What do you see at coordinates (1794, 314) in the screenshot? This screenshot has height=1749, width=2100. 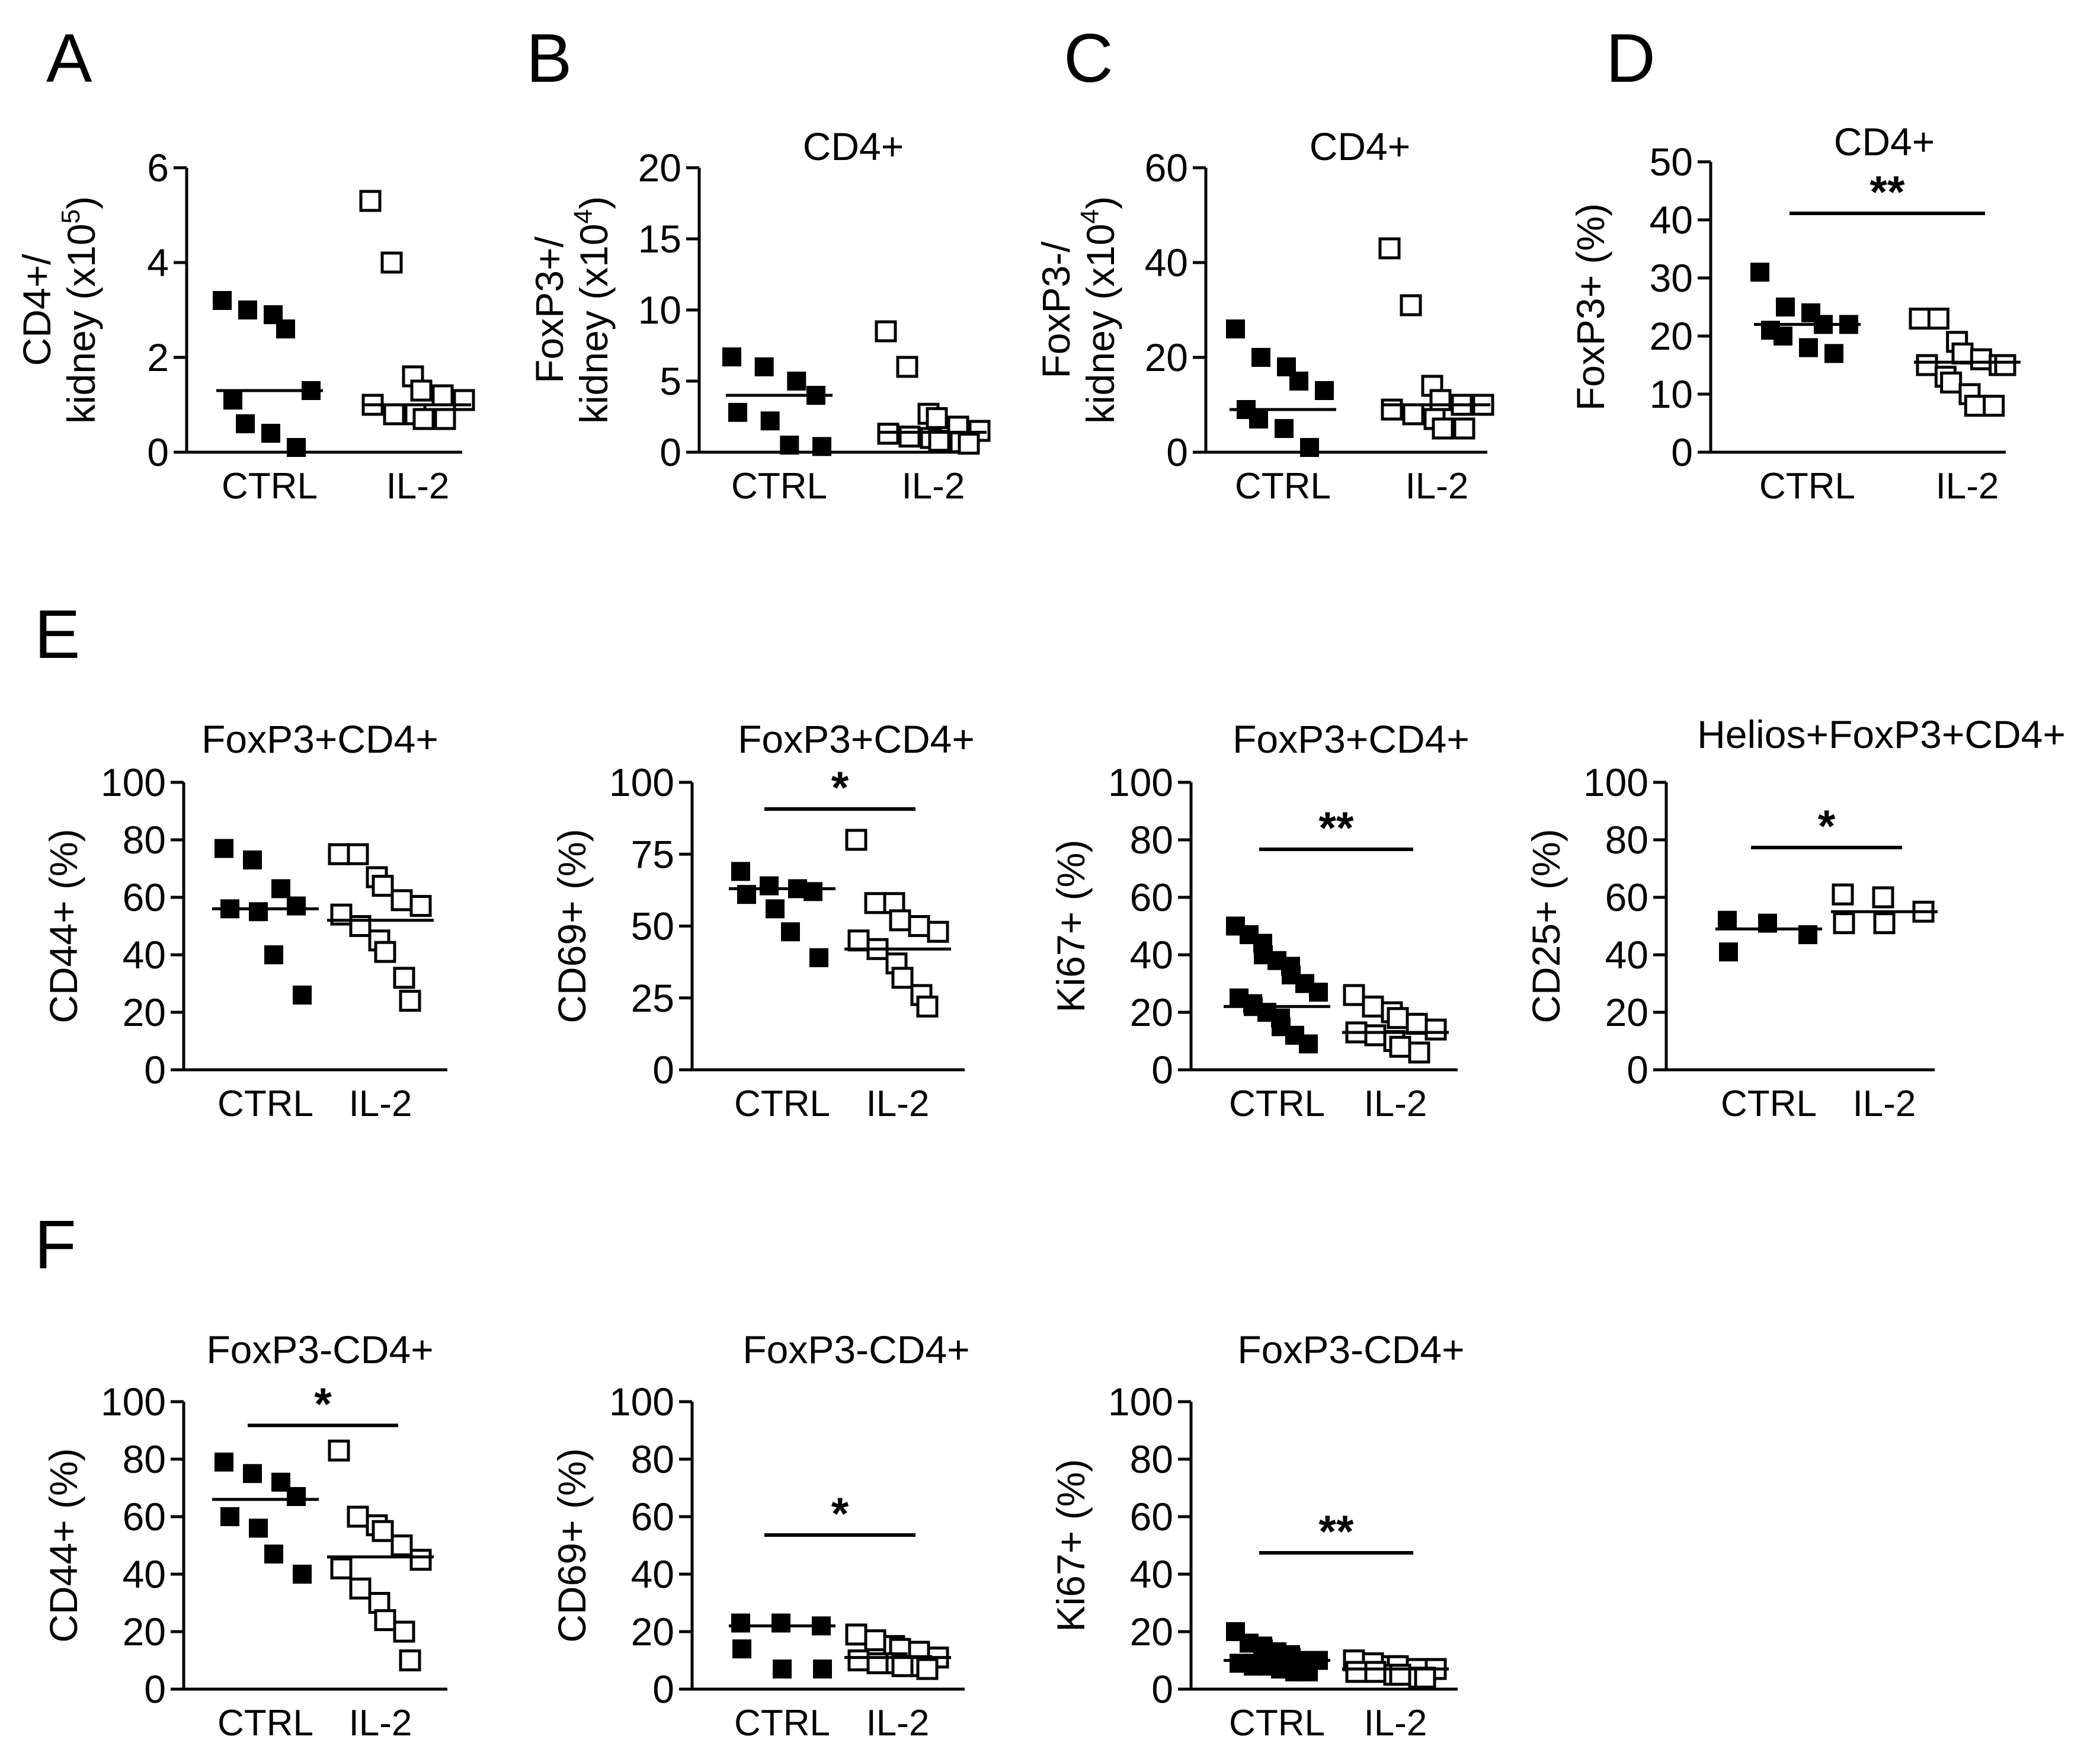 I see `chart-panel-d: CD4+ 0 10 20 30 40 50 CTRL IL-2 FoxP3+ (%) **` at bounding box center [1794, 314].